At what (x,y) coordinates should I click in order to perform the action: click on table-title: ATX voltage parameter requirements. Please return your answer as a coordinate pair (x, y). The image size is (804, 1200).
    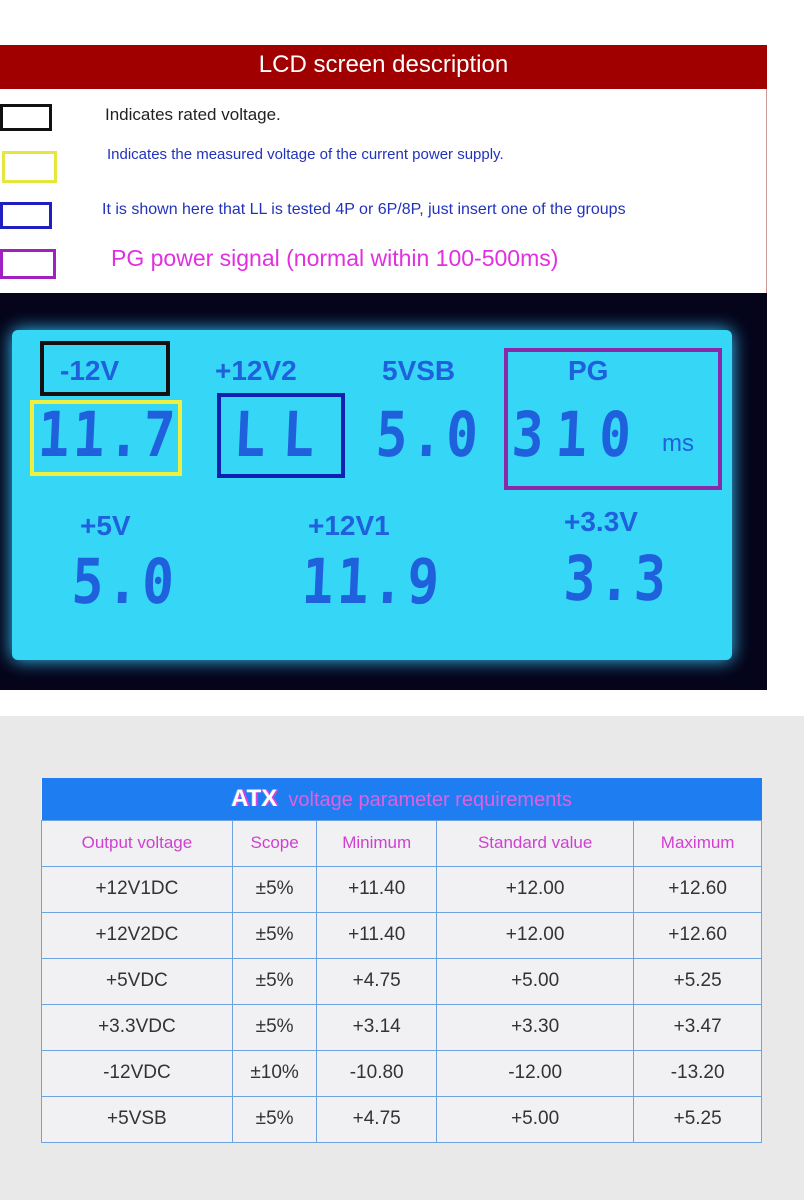
    Looking at the image, I should click on (401, 799).